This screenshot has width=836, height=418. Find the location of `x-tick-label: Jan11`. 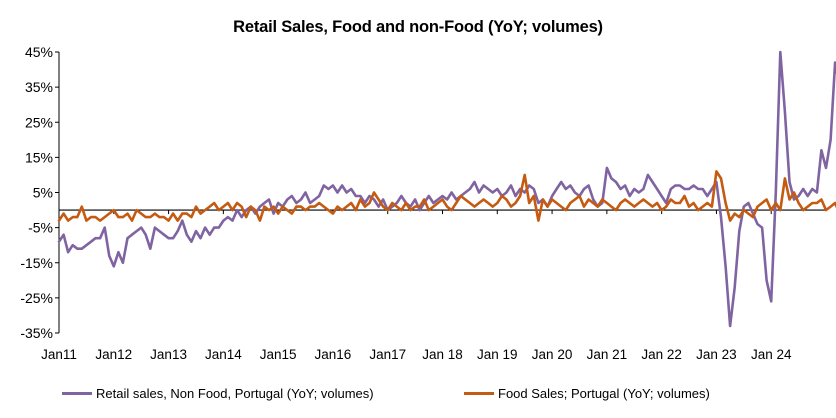

x-tick-label: Jan11 is located at coordinates (59, 354).